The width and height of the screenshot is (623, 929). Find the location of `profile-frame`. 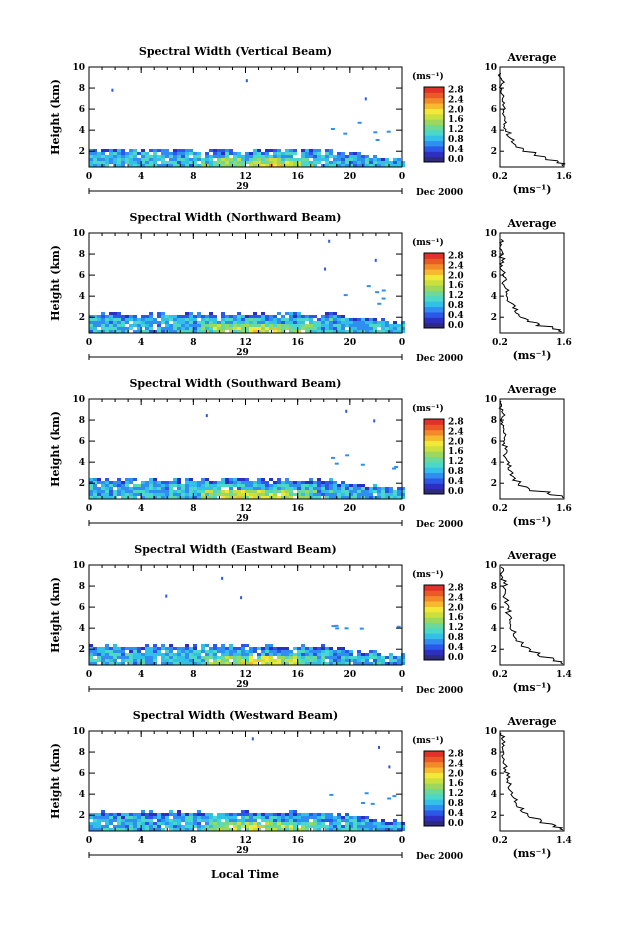

profile-frame is located at coordinates (532, 449).